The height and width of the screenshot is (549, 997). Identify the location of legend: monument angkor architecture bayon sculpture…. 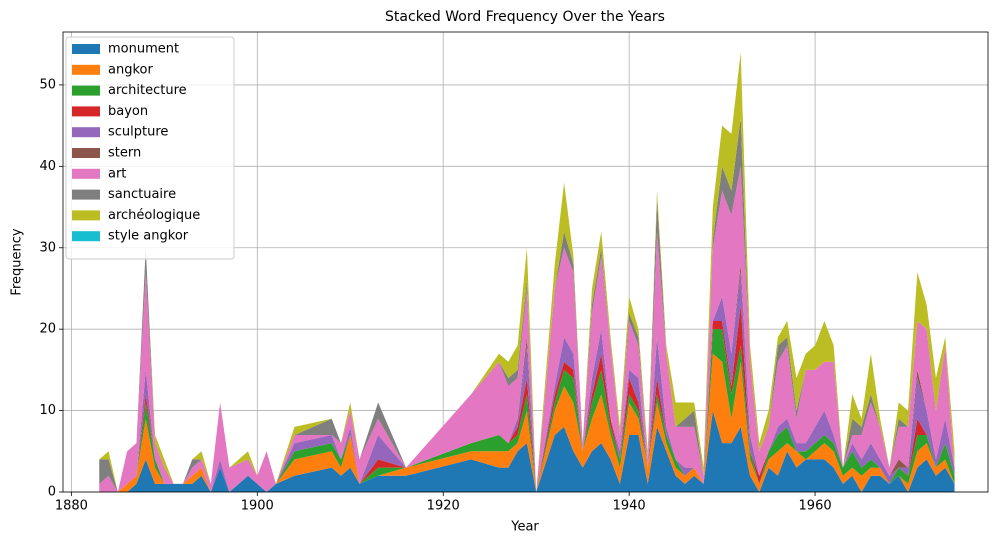
(150, 148).